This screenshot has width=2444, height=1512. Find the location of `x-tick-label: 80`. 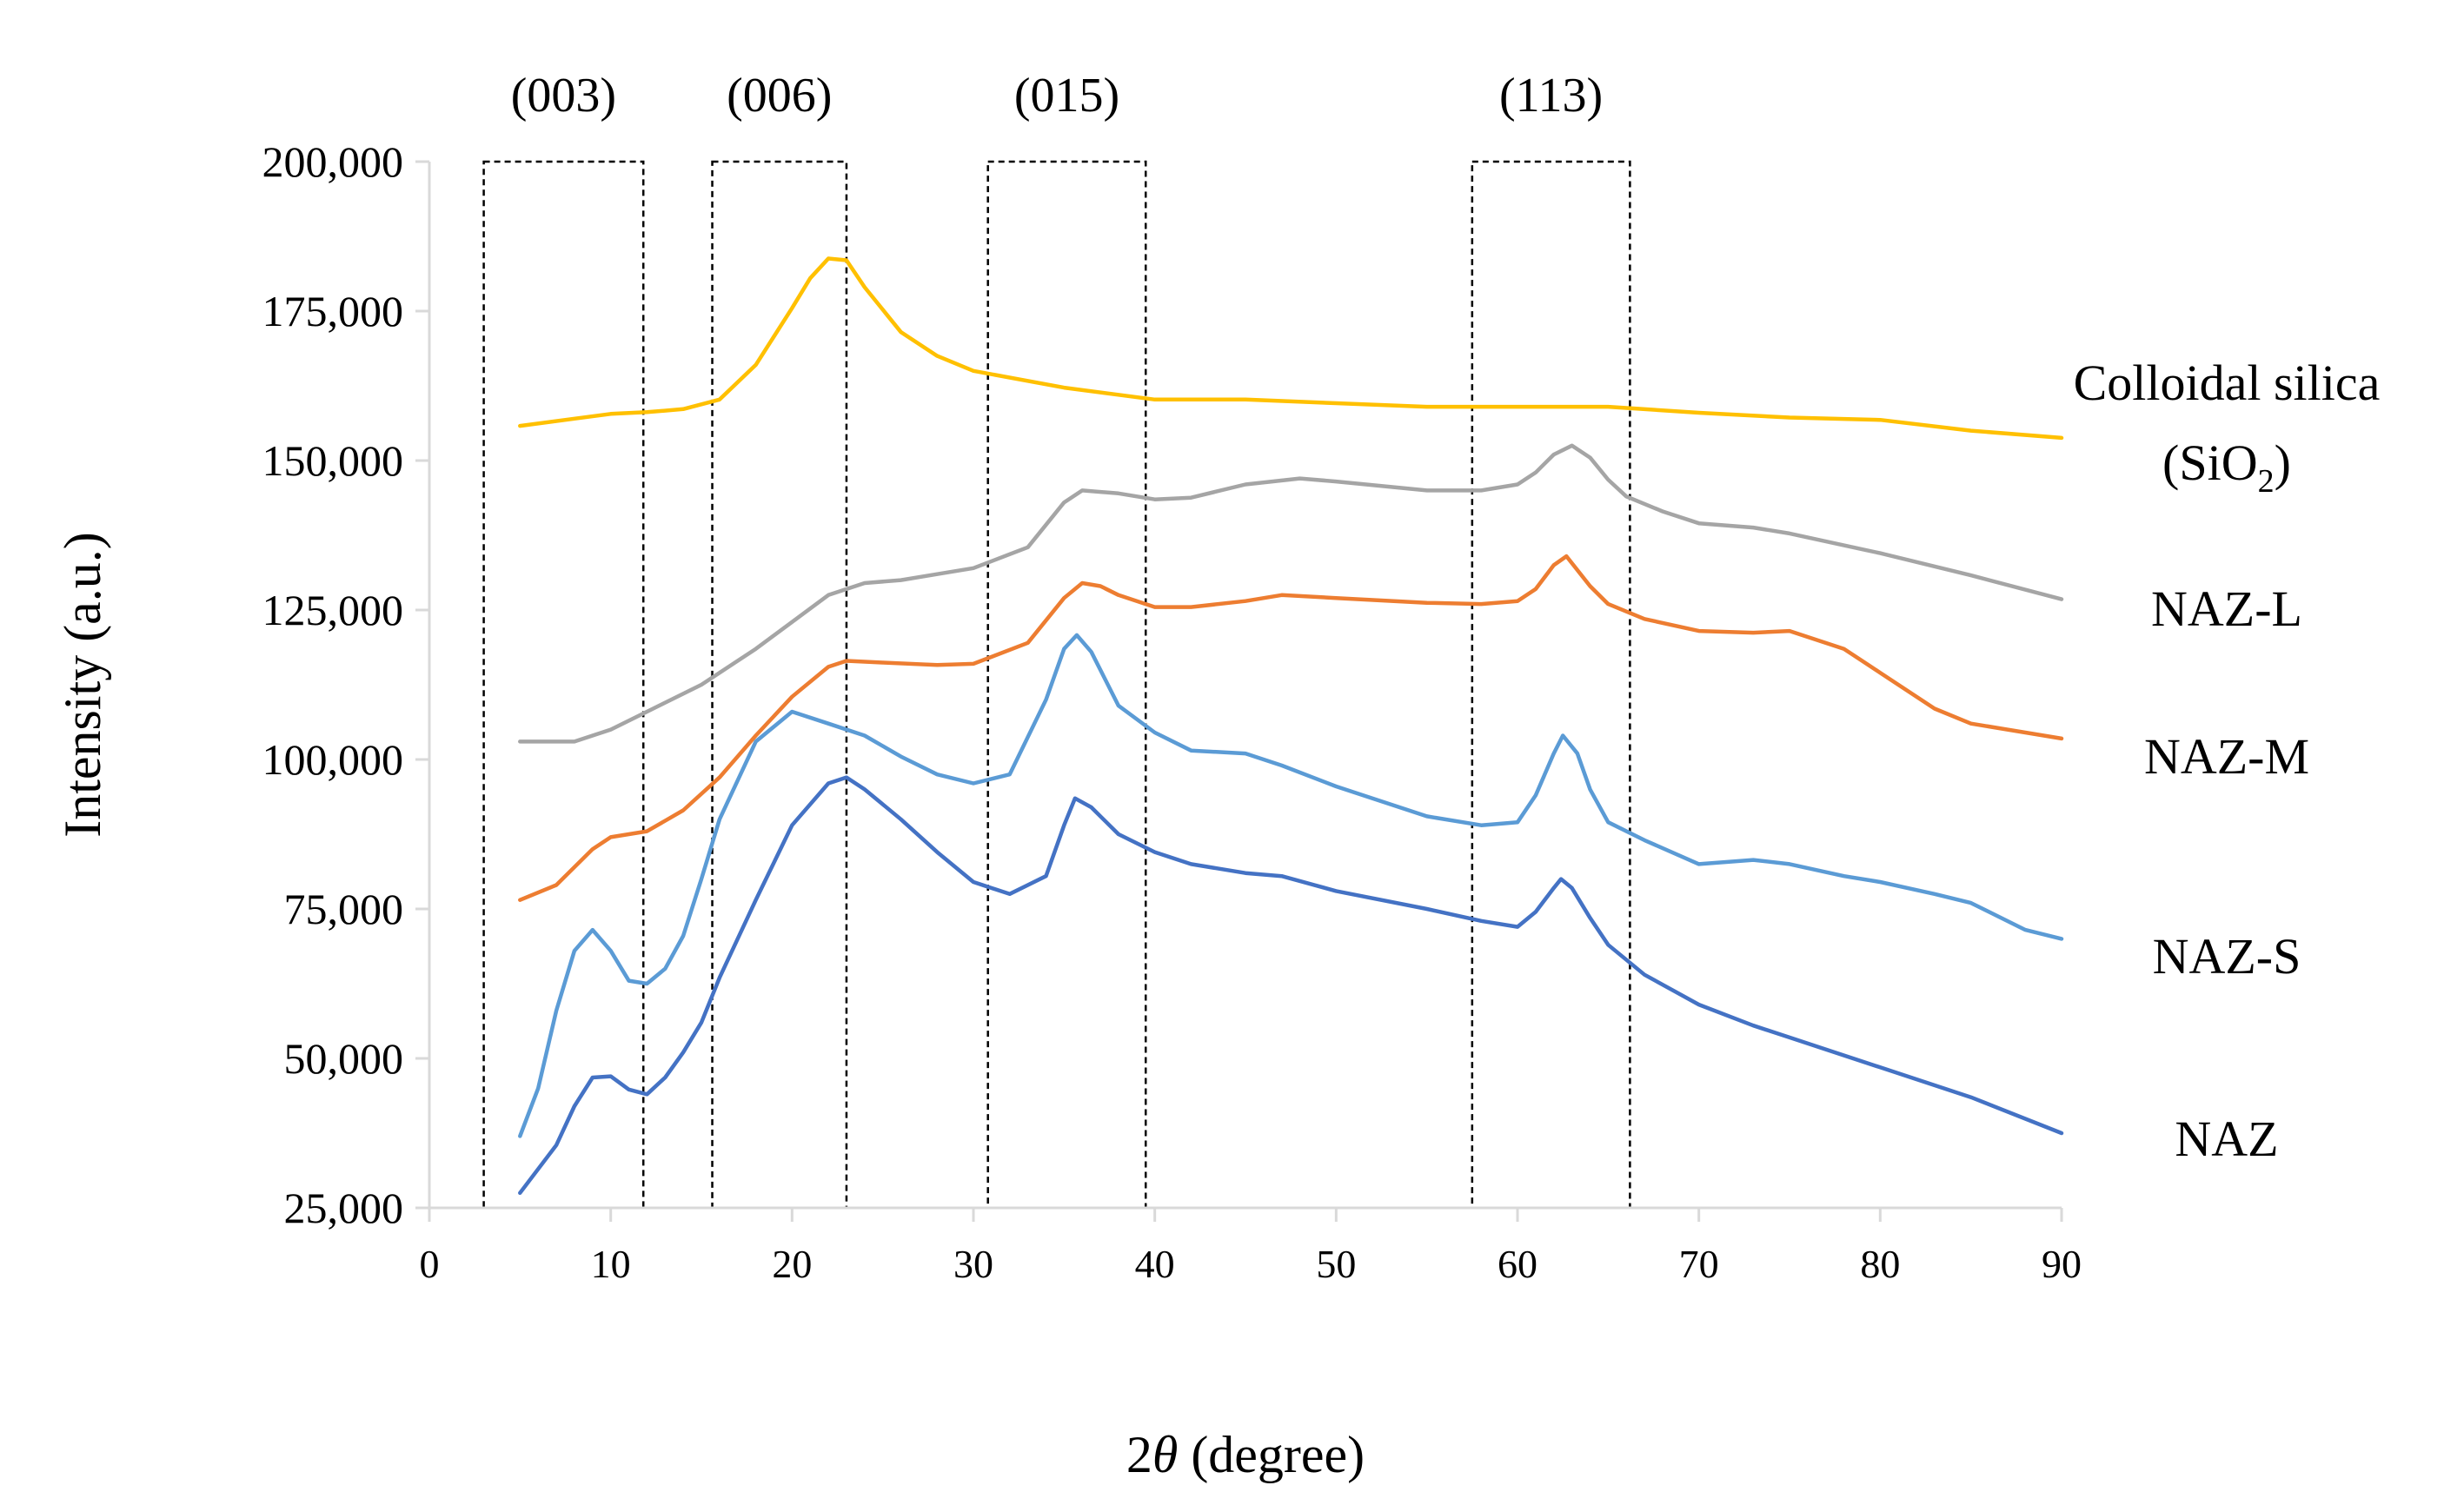

x-tick-label: 80 is located at coordinates (1880, 1264).